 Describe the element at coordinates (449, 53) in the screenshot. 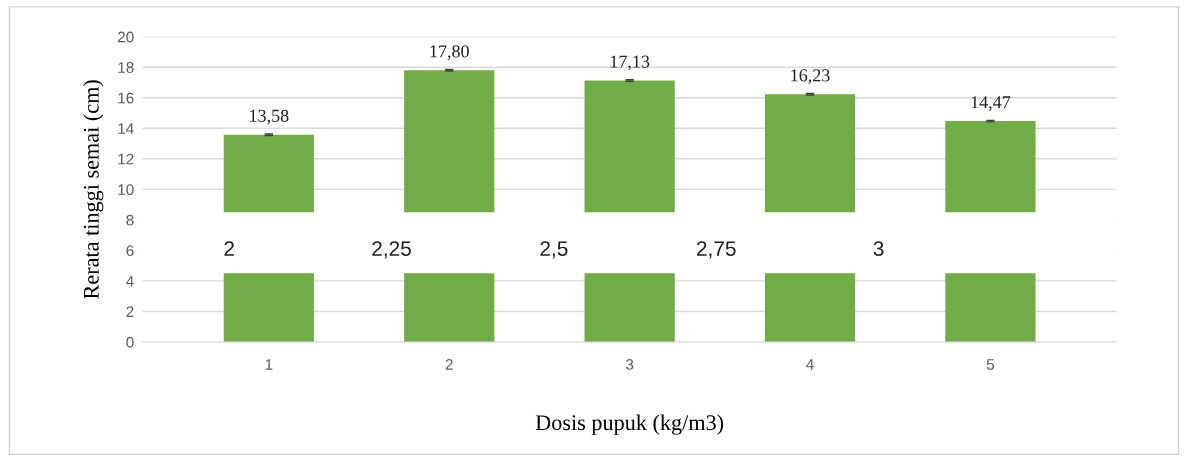

I see `data-label: 17,80` at that location.